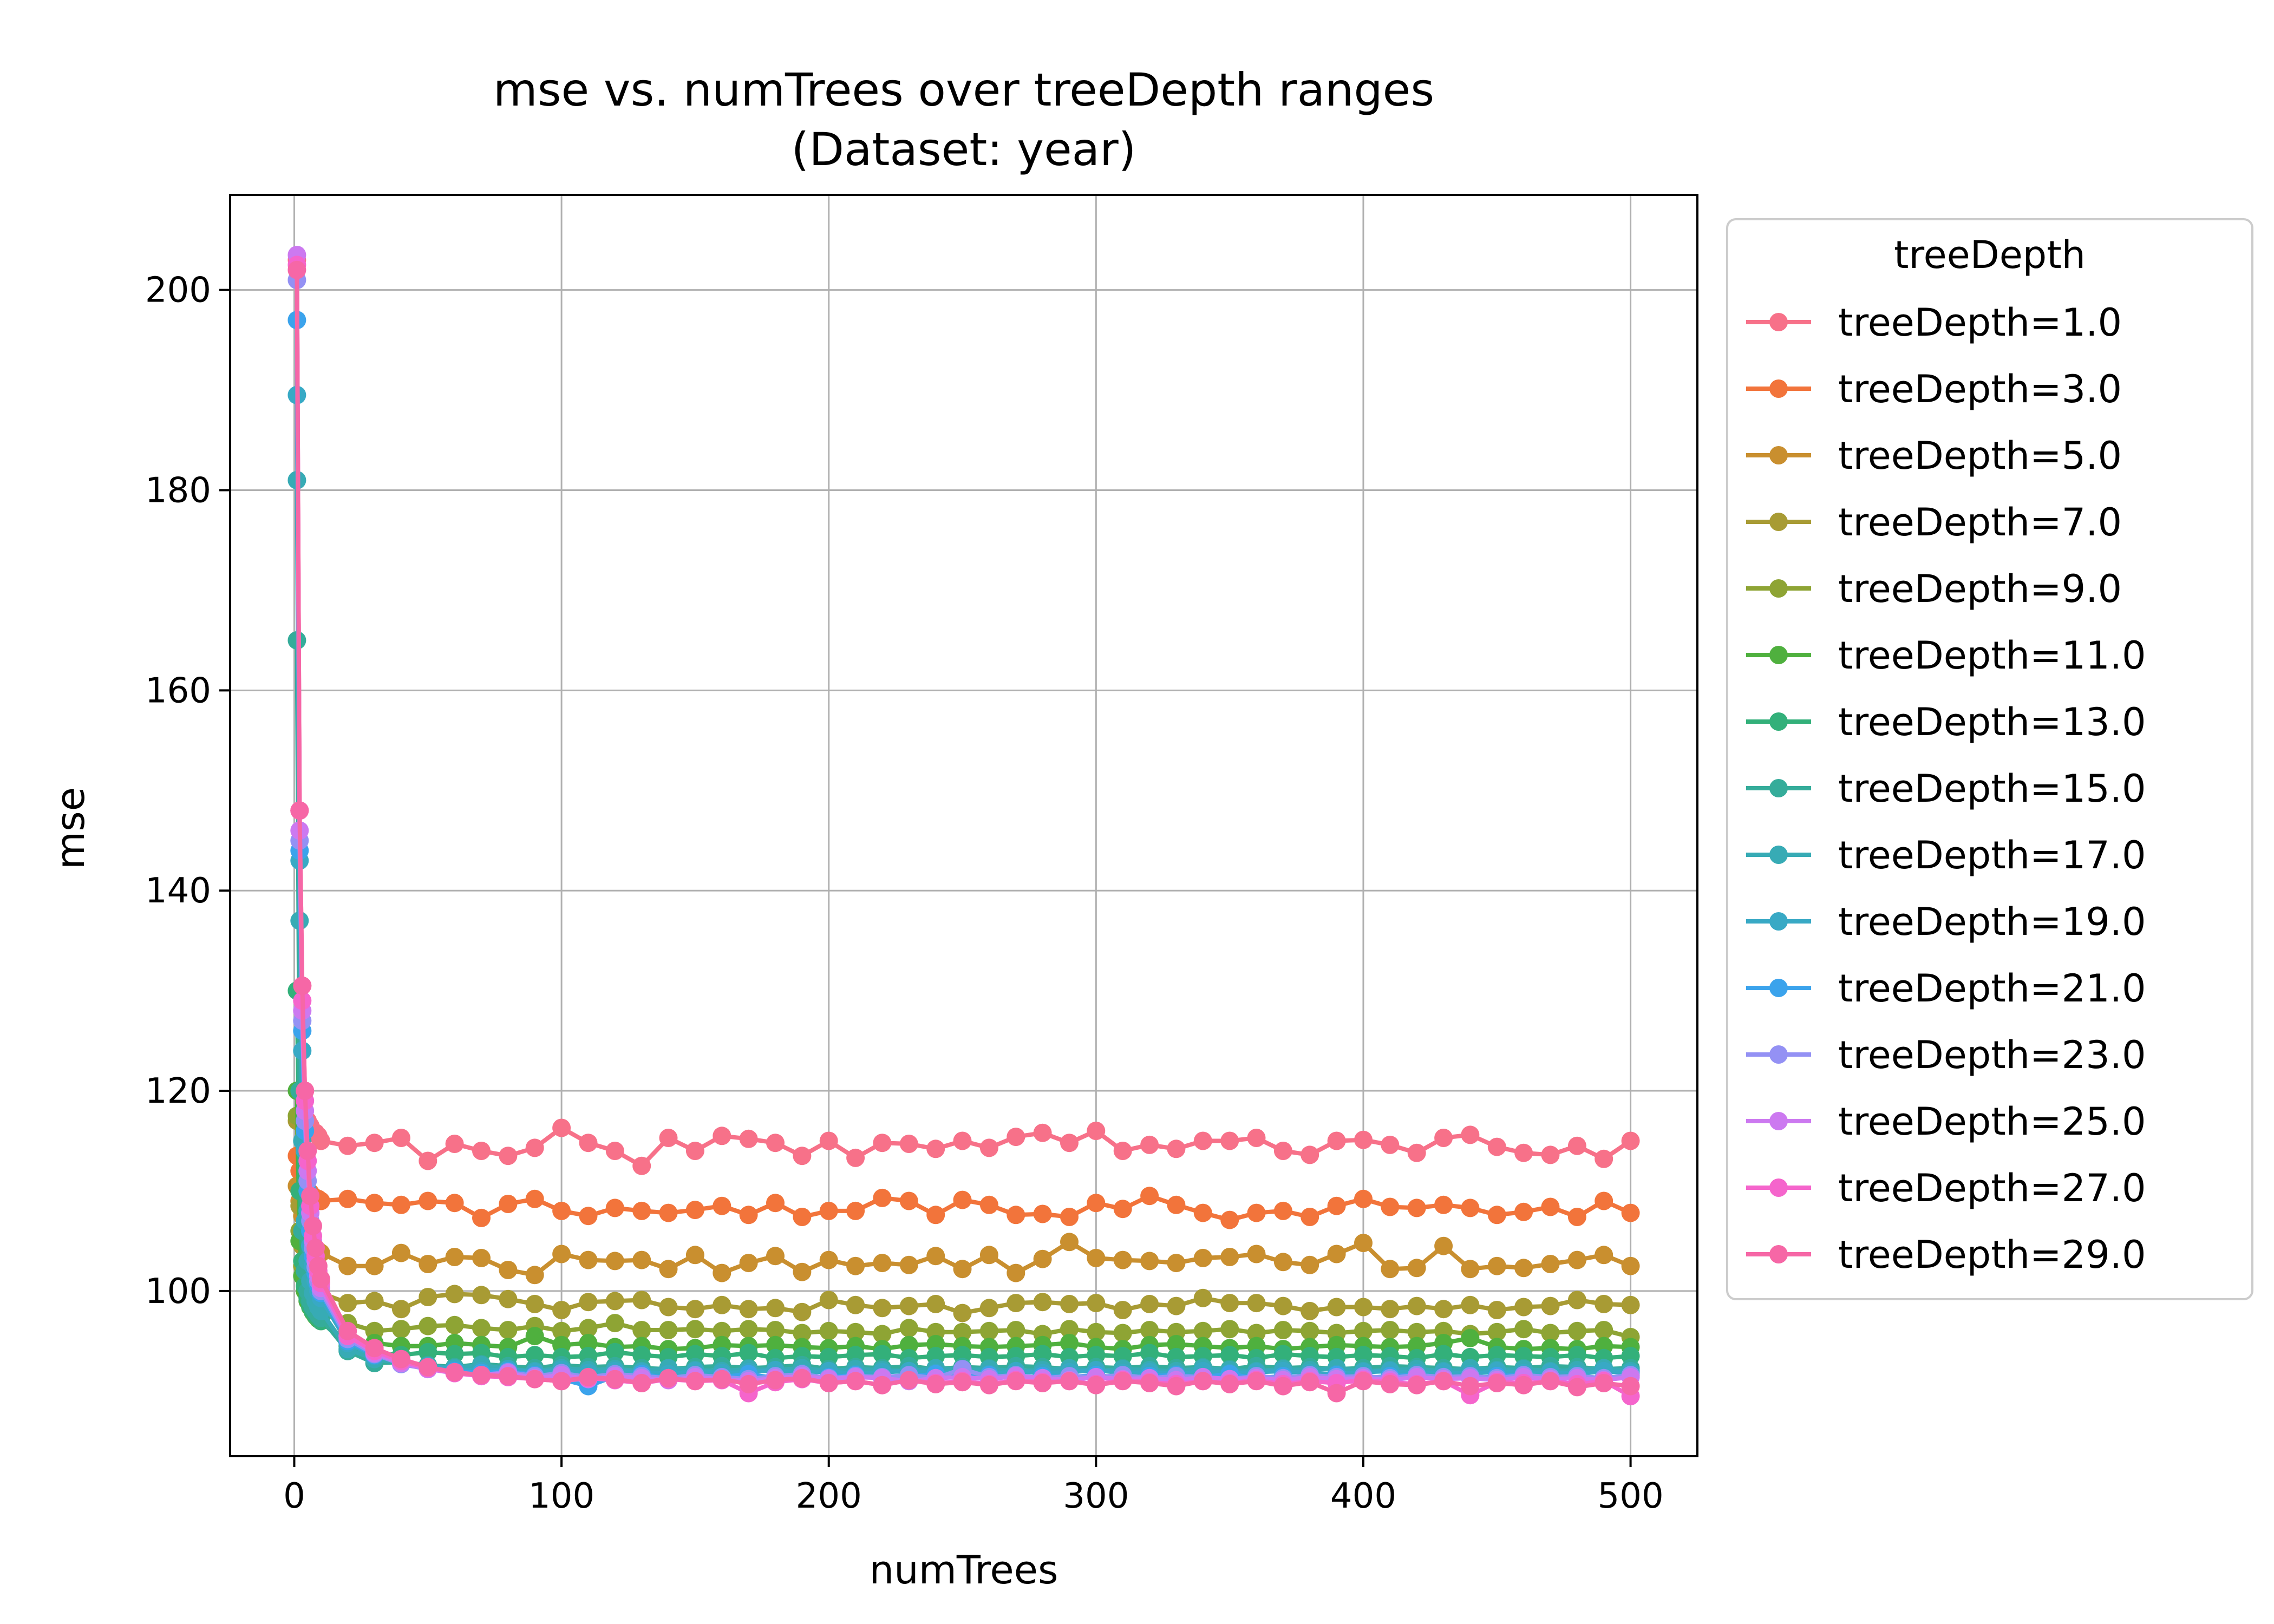 Image resolution: width=2274 pixels, height=1624 pixels. I want to click on legend-item: treeDepth=19.0, so click(1946, 922).